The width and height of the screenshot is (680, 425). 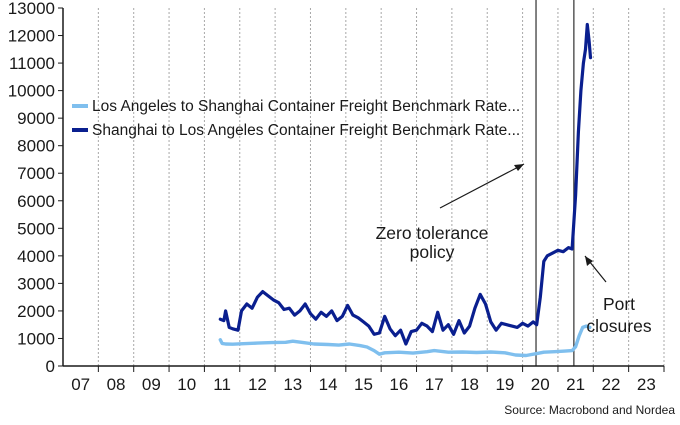 What do you see at coordinates (36, 311) in the screenshot?
I see `y-tick-label-2000: 2000` at bounding box center [36, 311].